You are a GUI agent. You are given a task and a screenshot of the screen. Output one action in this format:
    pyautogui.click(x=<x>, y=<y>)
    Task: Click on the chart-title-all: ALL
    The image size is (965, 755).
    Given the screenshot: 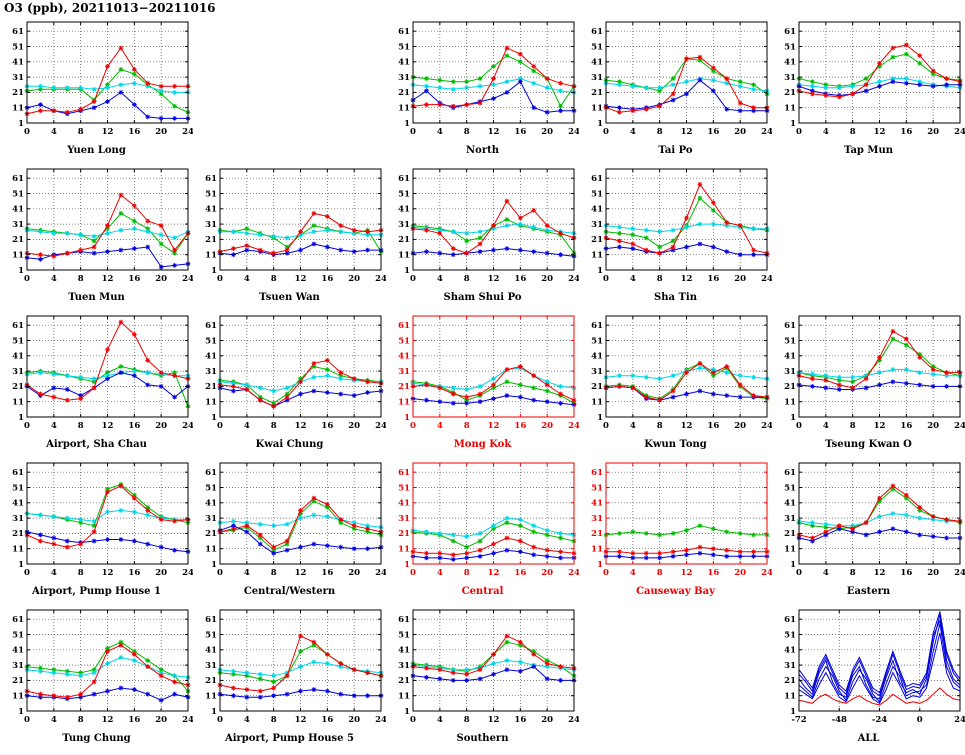 What is the action you would take?
    pyautogui.click(x=868, y=738)
    